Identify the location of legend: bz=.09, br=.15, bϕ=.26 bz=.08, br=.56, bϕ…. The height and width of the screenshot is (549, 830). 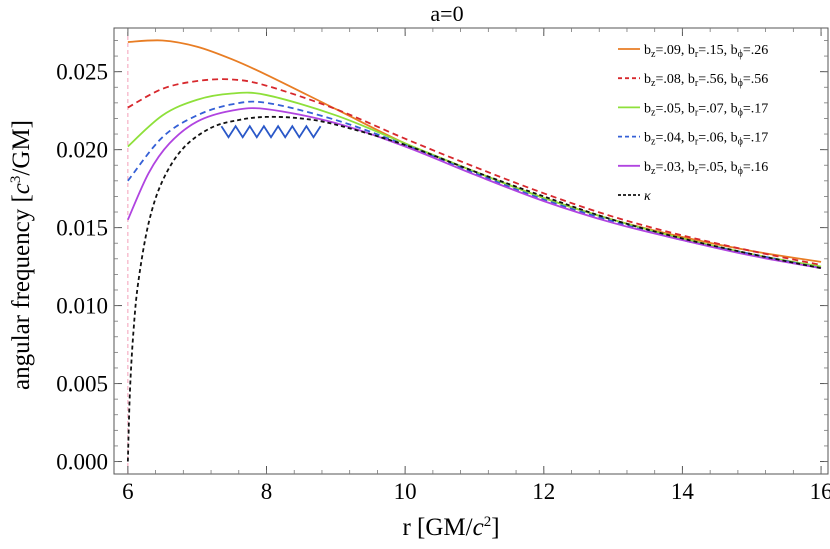
(693, 123).